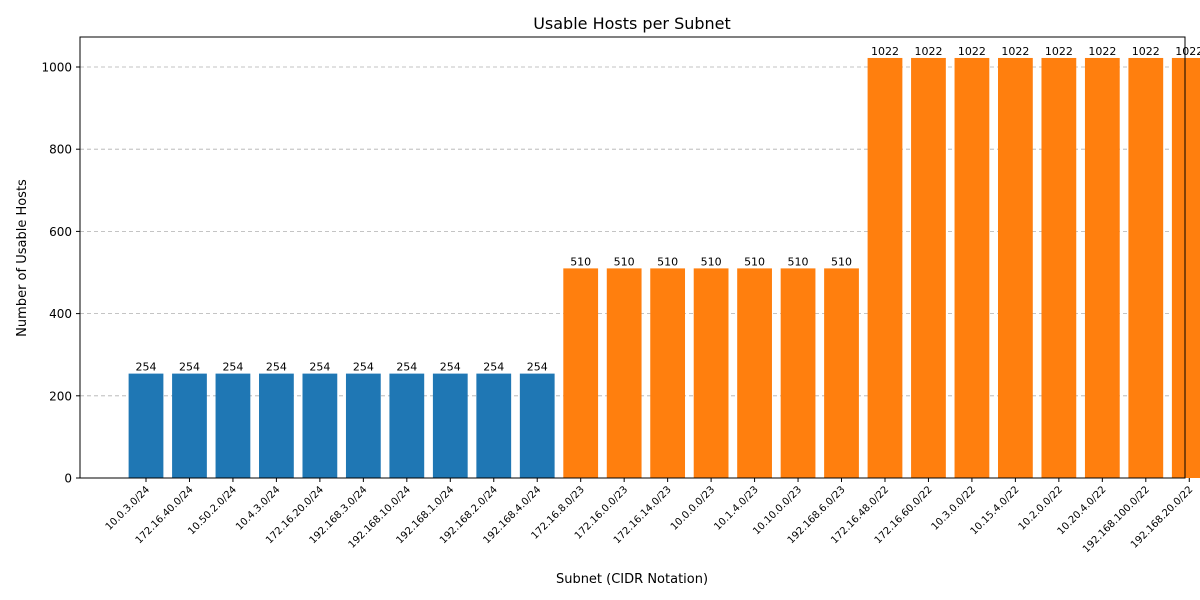 This screenshot has width=1200, height=600. I want to click on x-axis-label: Subnet (CIDR Notation), so click(632, 579).